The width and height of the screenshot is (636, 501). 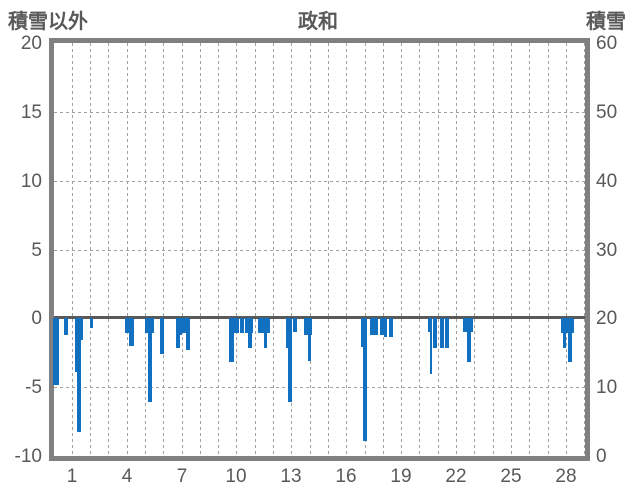 I want to click on right-axis-tick: 40, so click(x=607, y=181).